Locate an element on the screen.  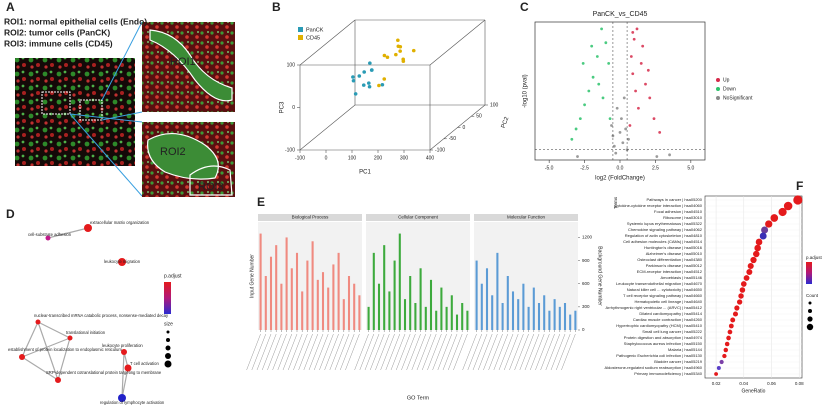
term-label: Primary immunodeficiency | hsa05340 is located at coordinates (668, 373).